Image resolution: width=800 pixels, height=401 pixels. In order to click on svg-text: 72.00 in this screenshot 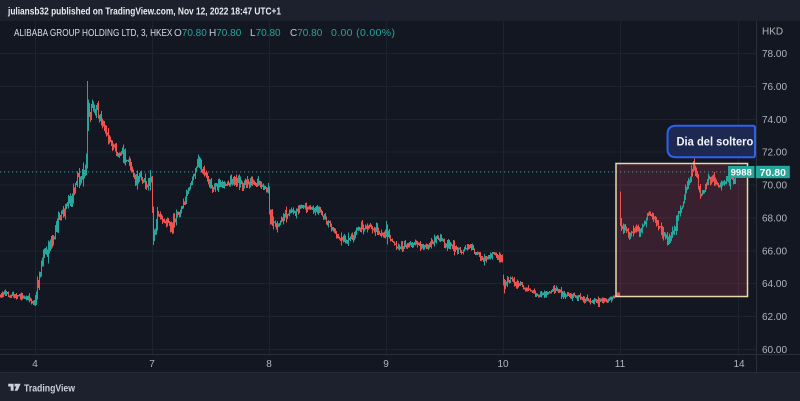, I will do `click(774, 153)`.